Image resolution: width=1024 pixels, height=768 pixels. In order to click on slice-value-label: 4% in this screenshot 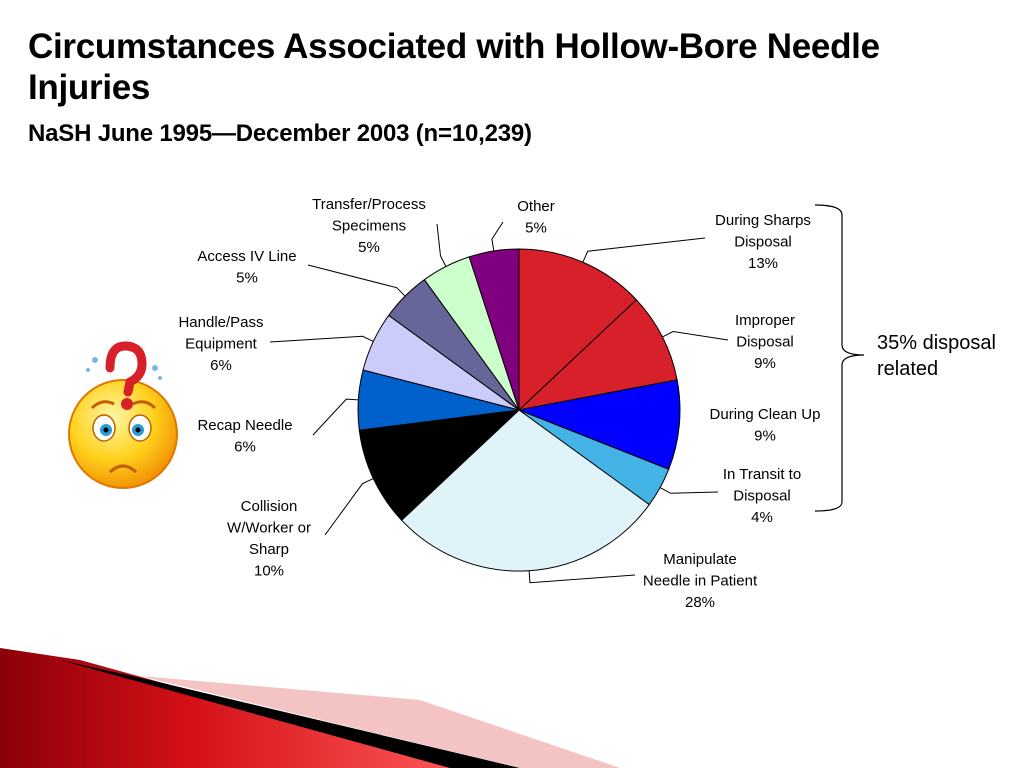, I will do `click(762, 517)`.